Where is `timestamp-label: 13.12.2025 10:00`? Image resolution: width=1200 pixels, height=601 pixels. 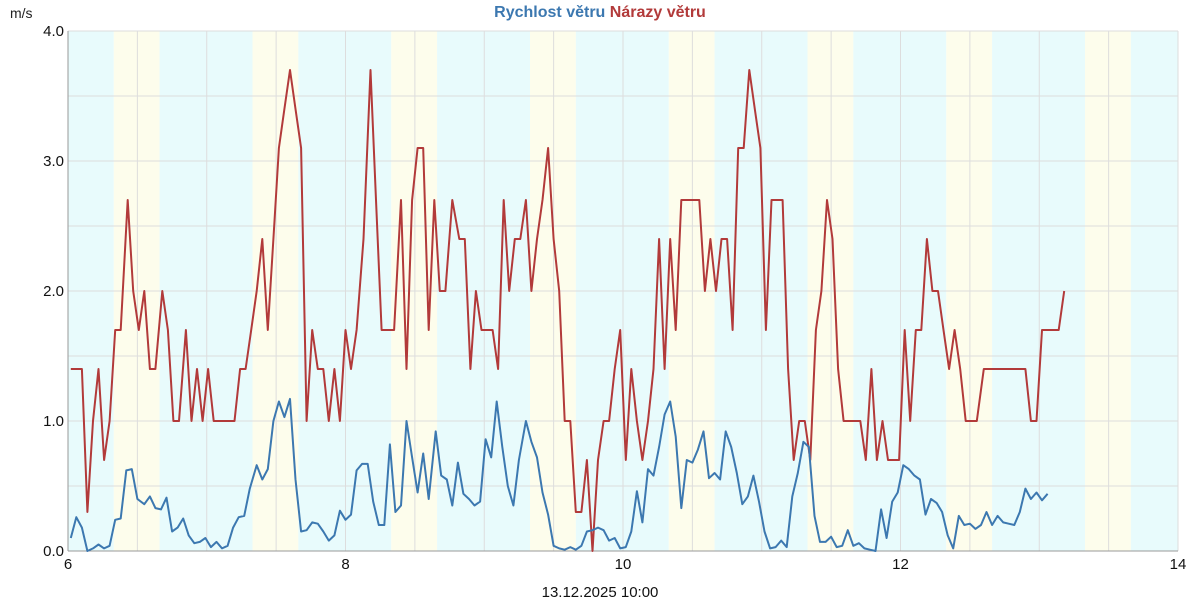
timestamp-label: 13.12.2025 10:00 is located at coordinates (600, 592).